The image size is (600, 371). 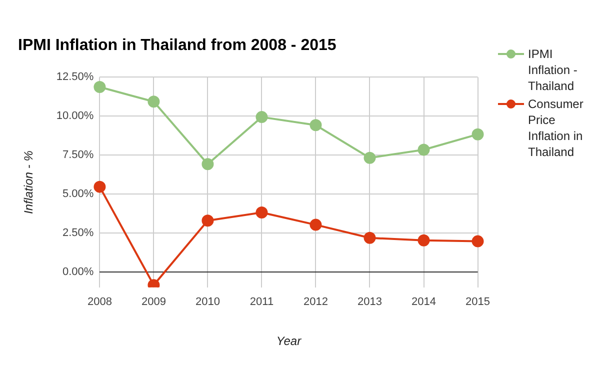 What do you see at coordinates (99, 302) in the screenshot?
I see `x-tick-label: 2008` at bounding box center [99, 302].